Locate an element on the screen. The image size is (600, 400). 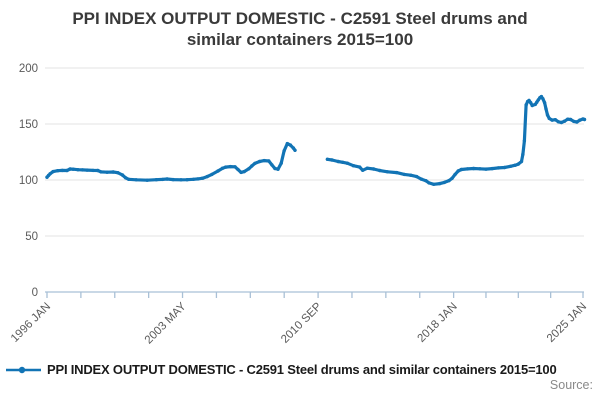
x-tick-label: 2010 SEP is located at coordinates (301, 322).